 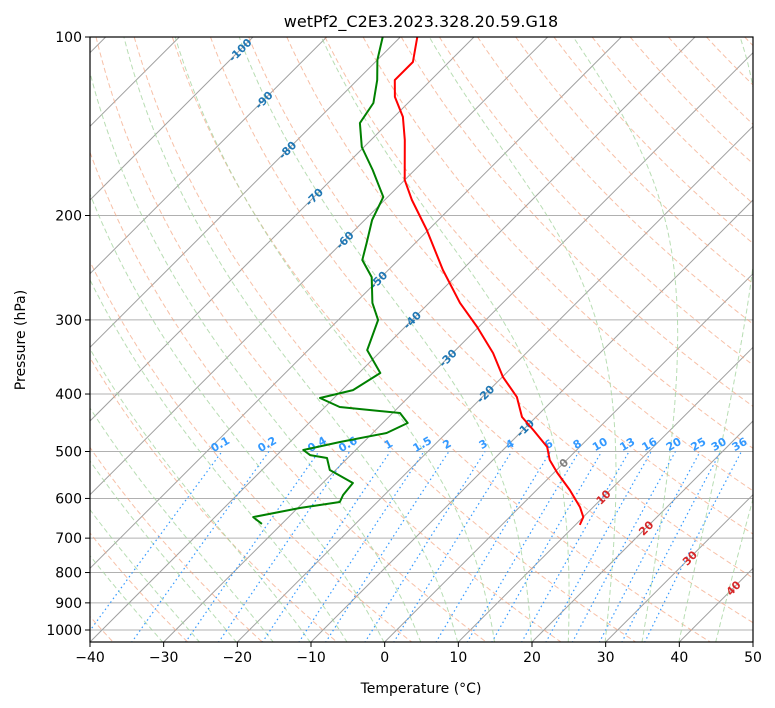 What do you see at coordinates (509, 444) in the screenshot?
I see `mixing-ratio-label: 4` at bounding box center [509, 444].